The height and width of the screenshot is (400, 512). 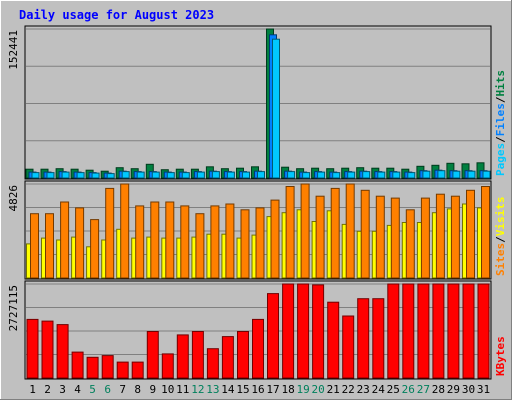 I want to click on day-label-2: 2, so click(x=47, y=389).